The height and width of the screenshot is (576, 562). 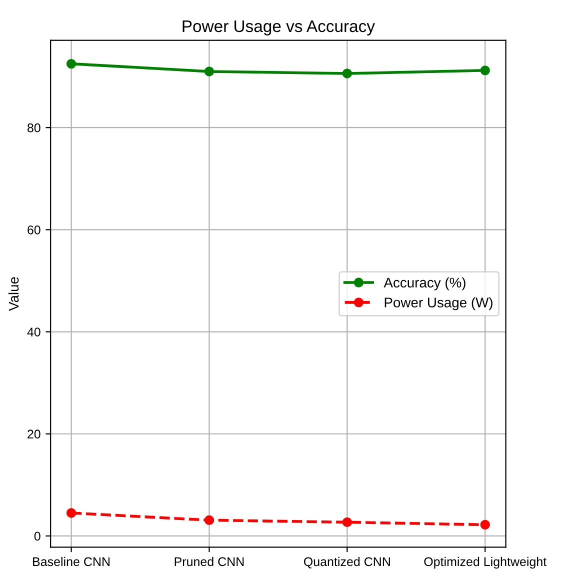 What do you see at coordinates (347, 562) in the screenshot?
I see `x-tick-label: Quantized CNN` at bounding box center [347, 562].